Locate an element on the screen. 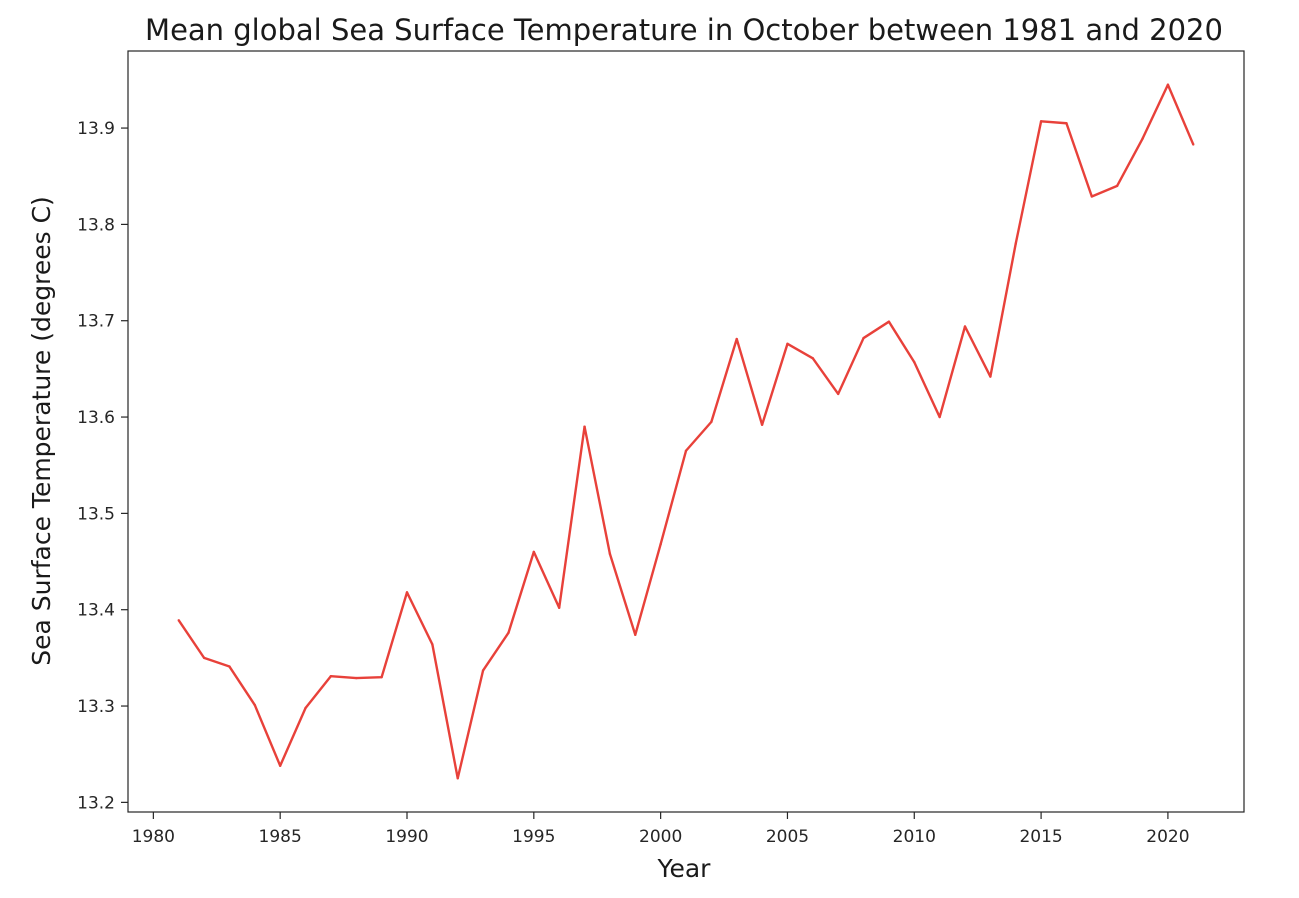 Image resolution: width=1299 pixels, height=898 pixels. x-tick-label: 2000 is located at coordinates (660, 837).